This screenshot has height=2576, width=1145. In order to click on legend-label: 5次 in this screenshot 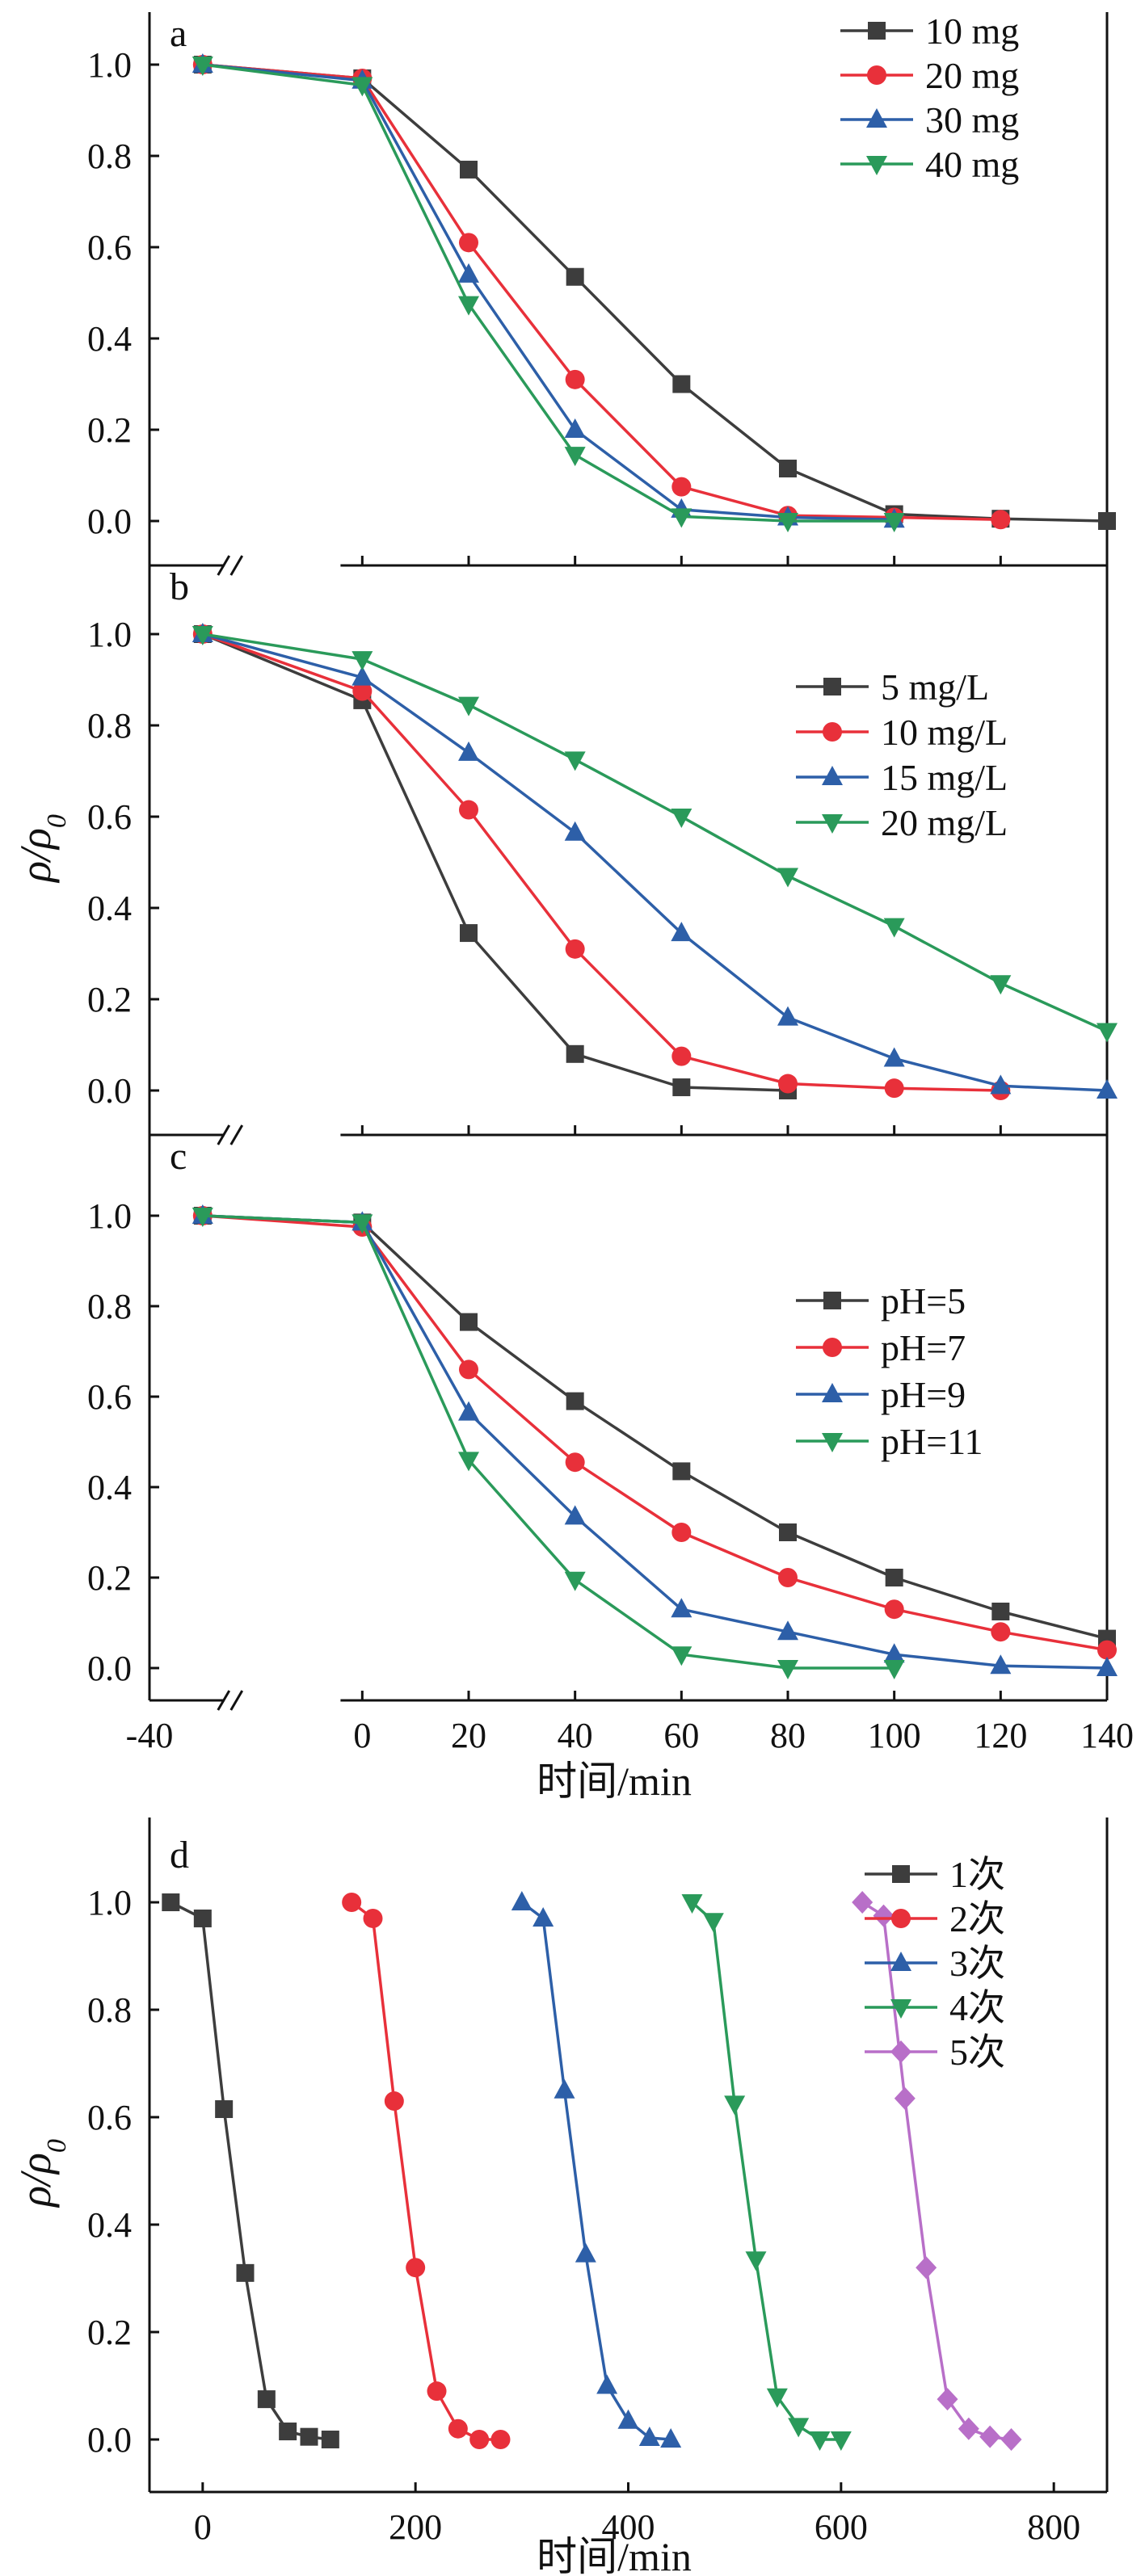, I will do `click(977, 2052)`.